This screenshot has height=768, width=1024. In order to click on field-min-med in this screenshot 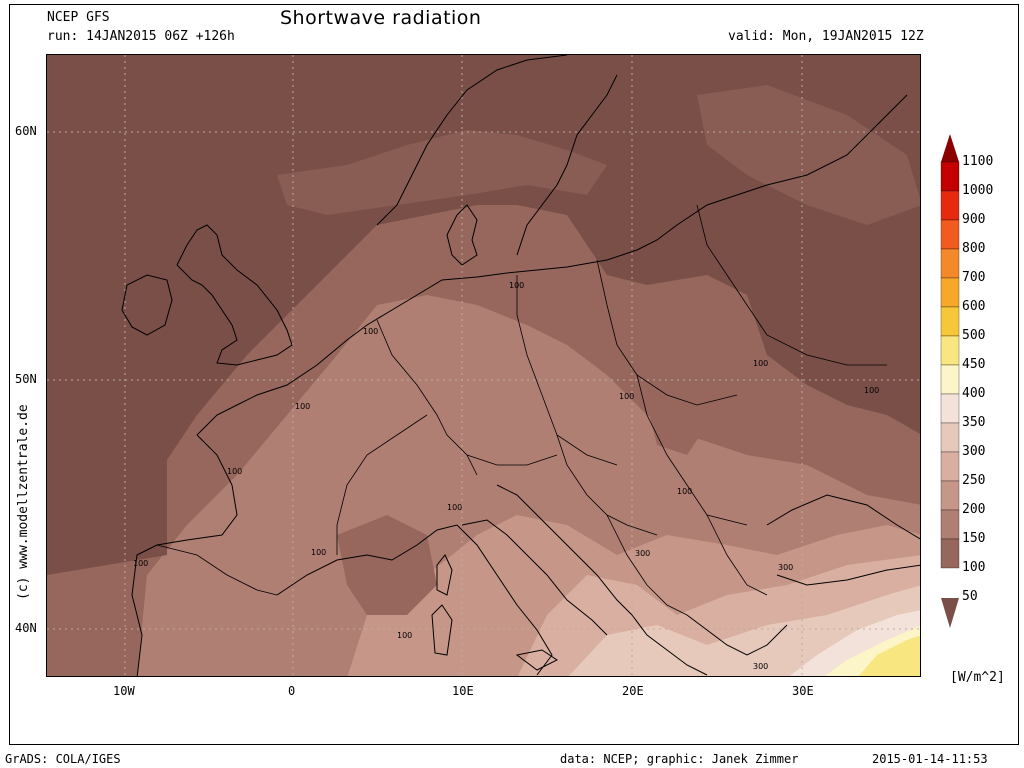, I will do `click(387, 565)`.